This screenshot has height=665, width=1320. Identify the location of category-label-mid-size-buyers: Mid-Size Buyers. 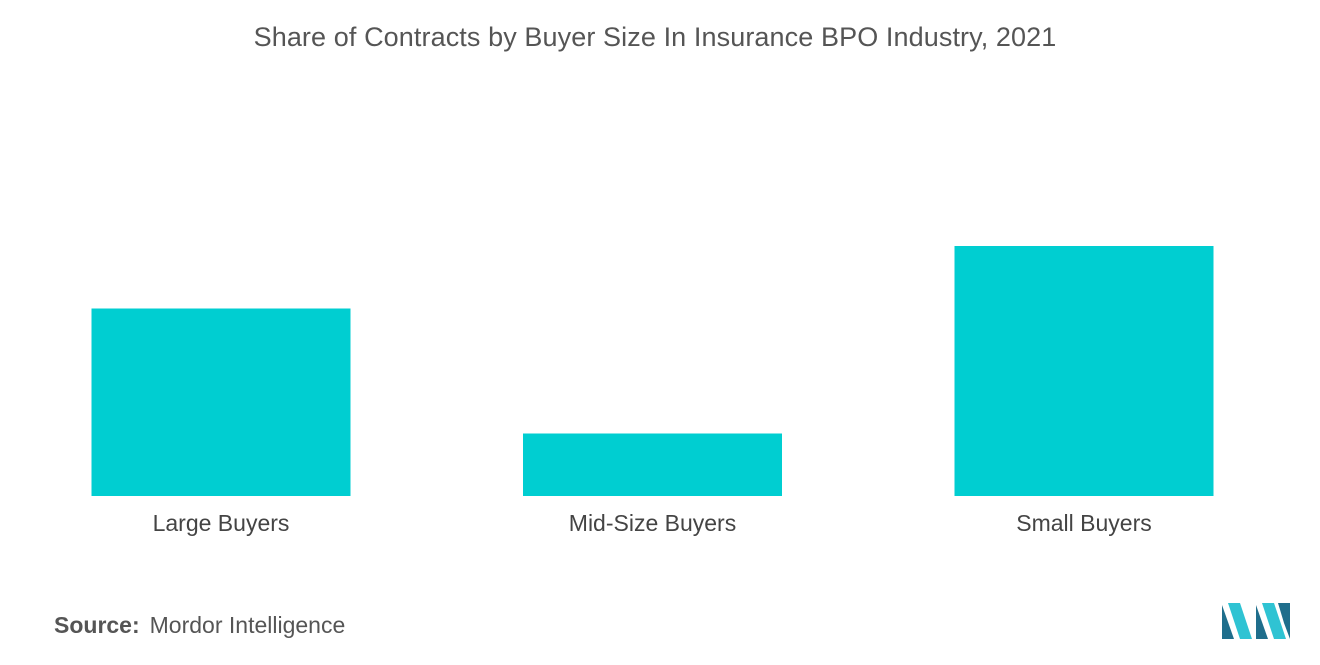
(652, 523).